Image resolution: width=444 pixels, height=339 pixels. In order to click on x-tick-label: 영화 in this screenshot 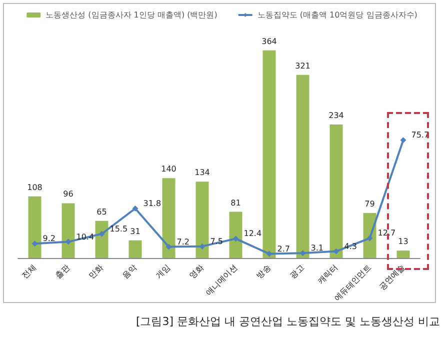, I will do `click(197, 271)`.